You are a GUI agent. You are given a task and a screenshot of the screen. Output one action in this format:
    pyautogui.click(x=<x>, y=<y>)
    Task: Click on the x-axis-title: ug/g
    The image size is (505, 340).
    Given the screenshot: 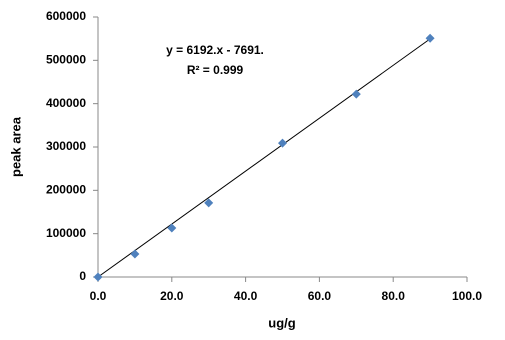 What is the action you would take?
    pyautogui.click(x=281, y=322)
    